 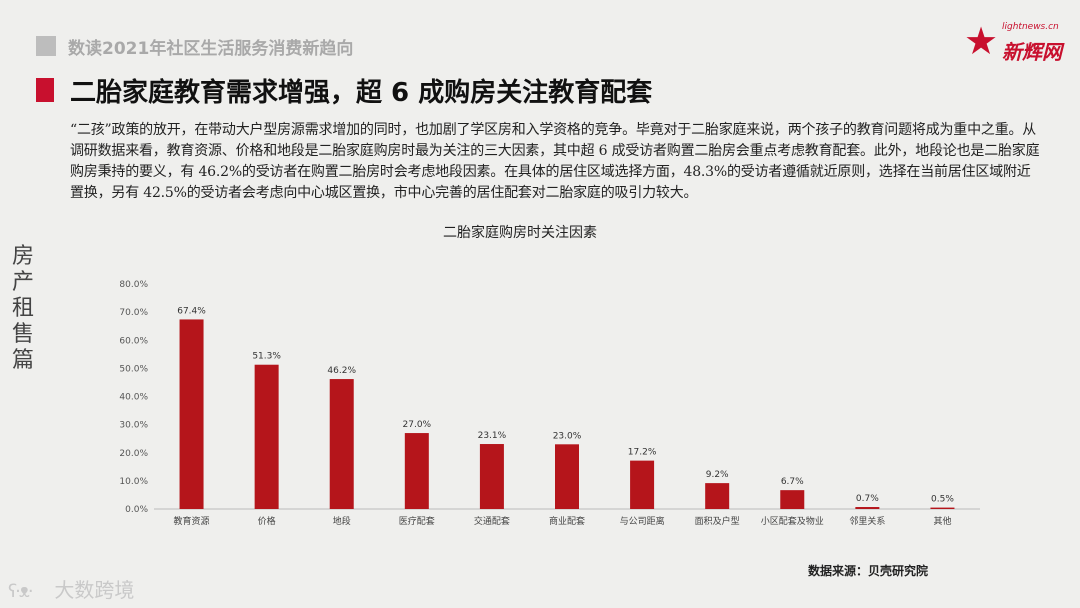 What do you see at coordinates (361, 93) in the screenshot?
I see `page-title: 二胎家庭教育需求增强，超 6 成购房关注教育配套` at bounding box center [361, 93].